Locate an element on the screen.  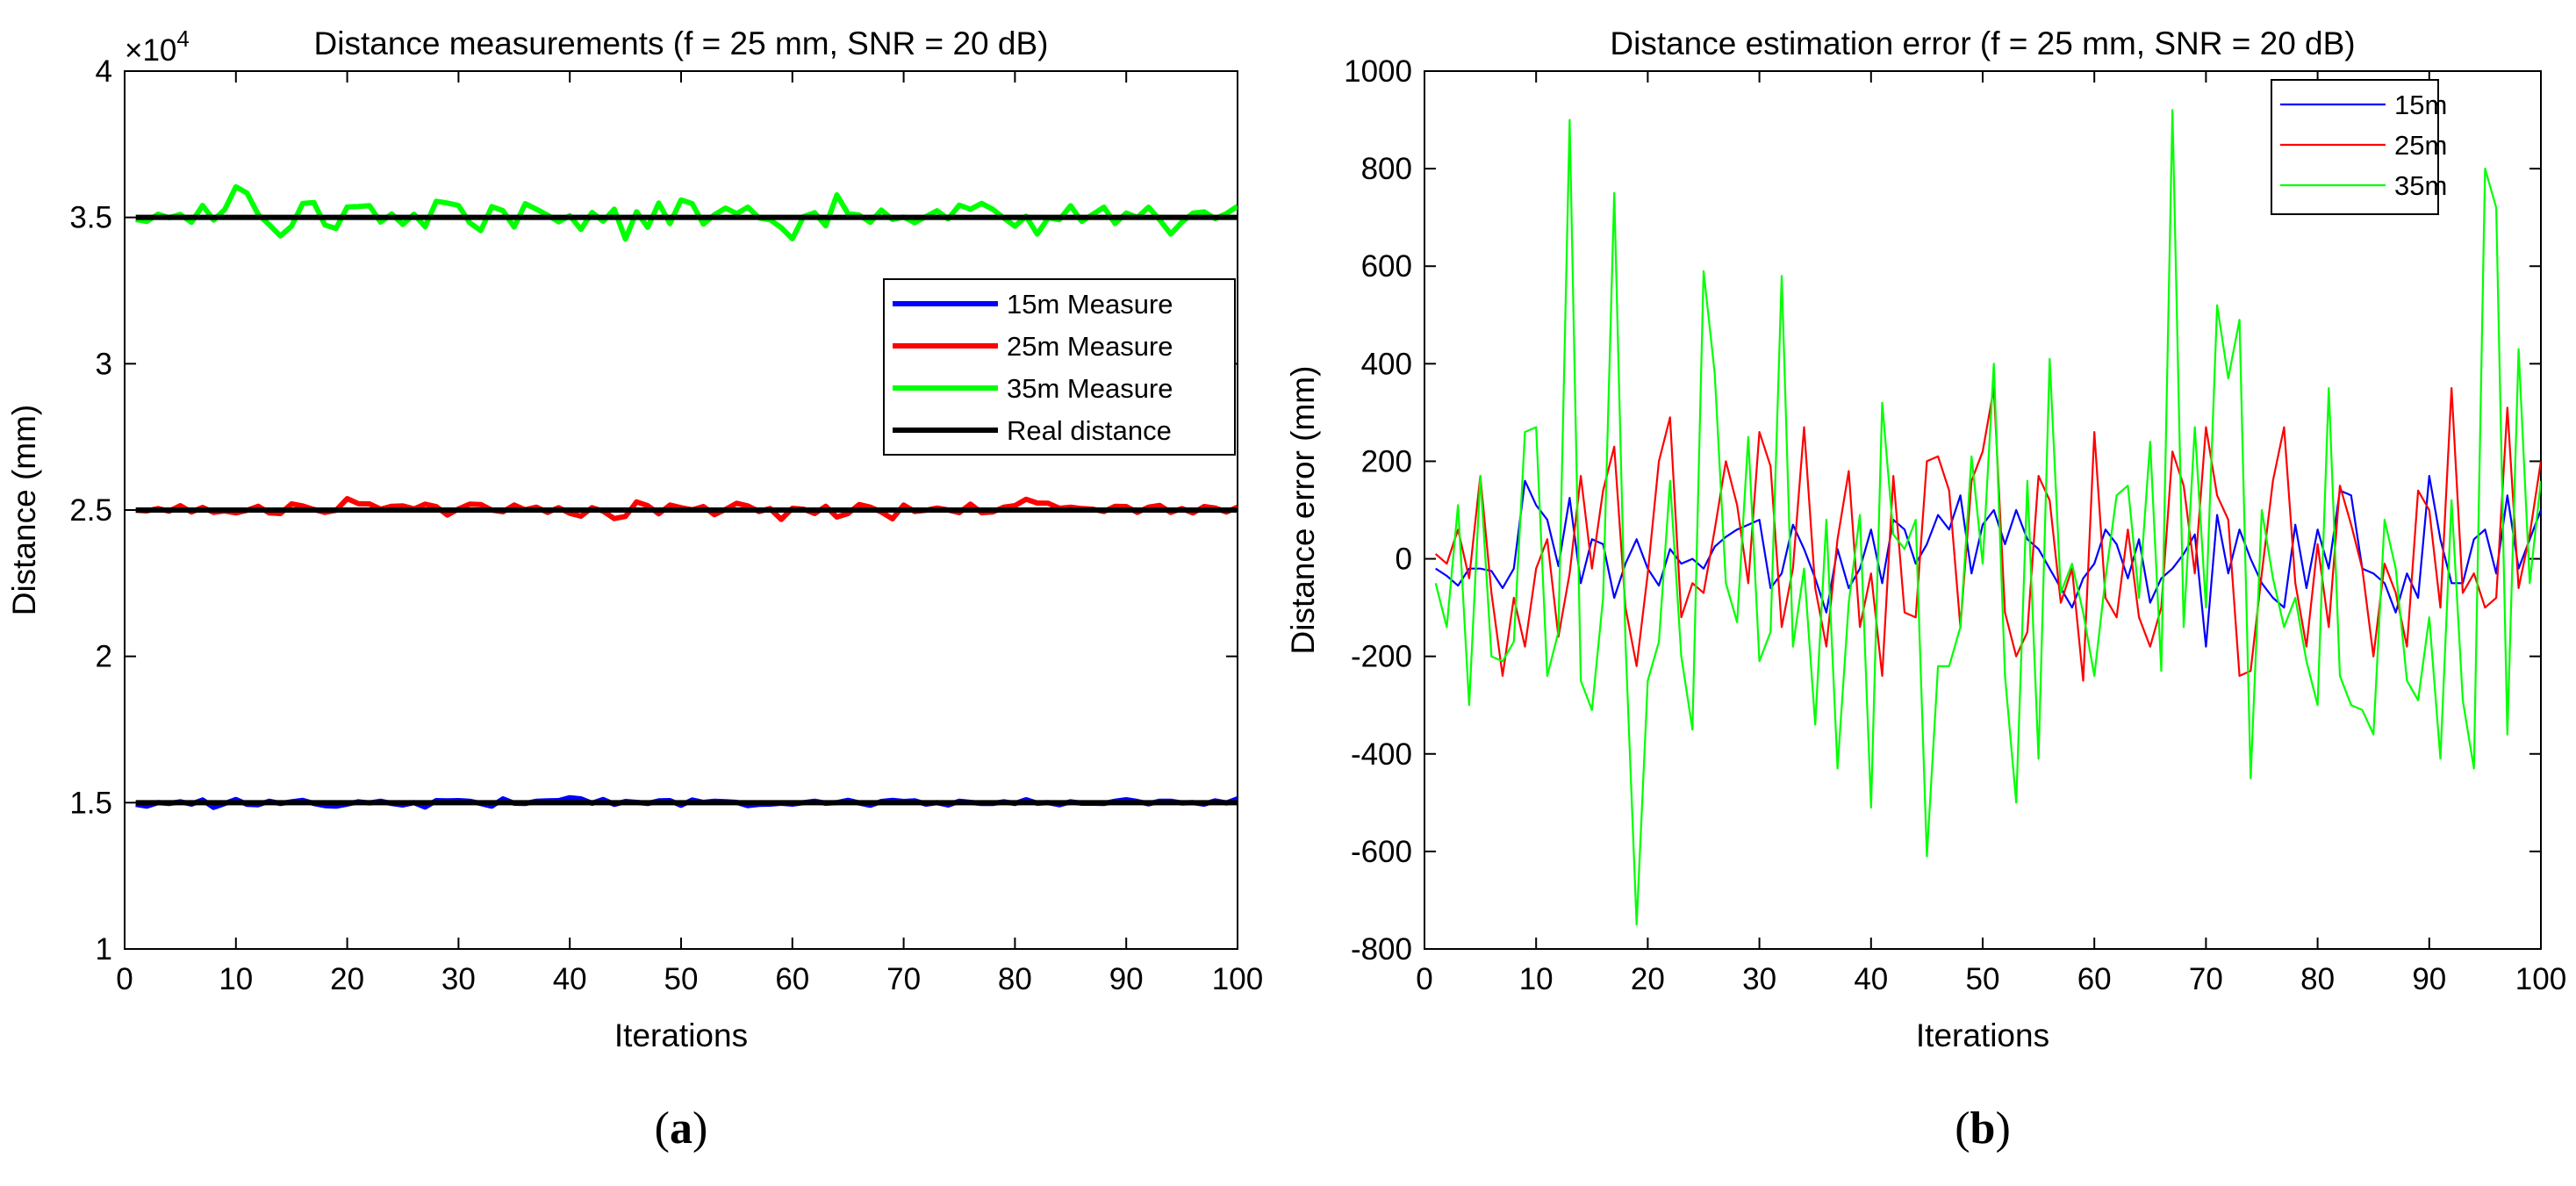
y-exponent-label: ×10⁴ is located at coordinates (158, 46).